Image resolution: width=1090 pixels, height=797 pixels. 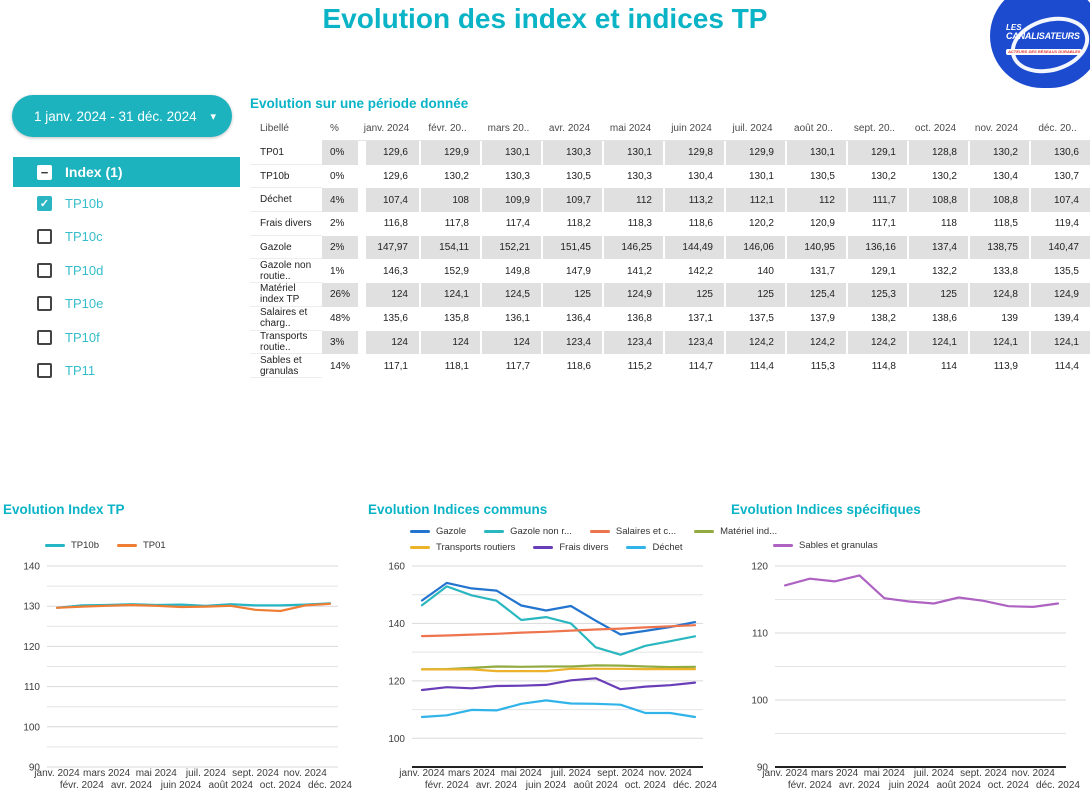 I want to click on sidebar-item-tp10c: TP10c, so click(x=70, y=237).